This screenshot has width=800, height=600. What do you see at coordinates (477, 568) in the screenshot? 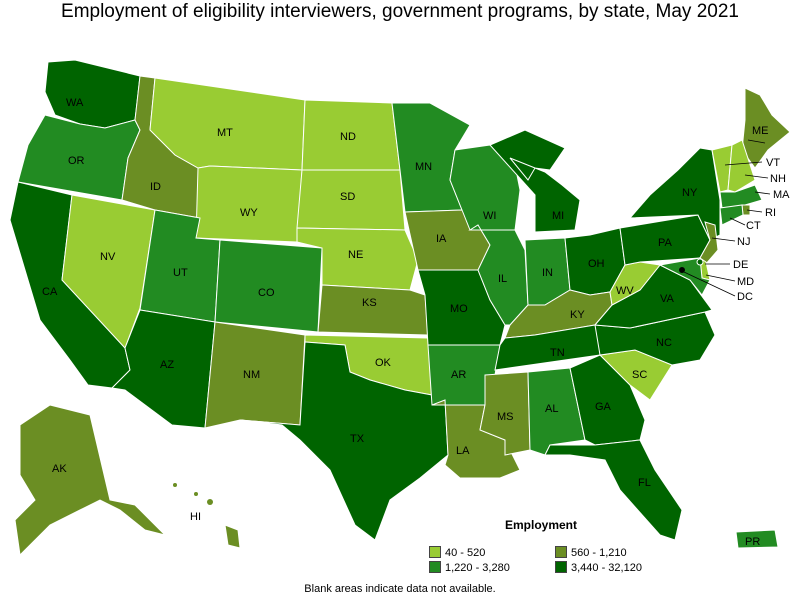
I see `legend-label-3: 1,220 - 3,280` at bounding box center [477, 568].